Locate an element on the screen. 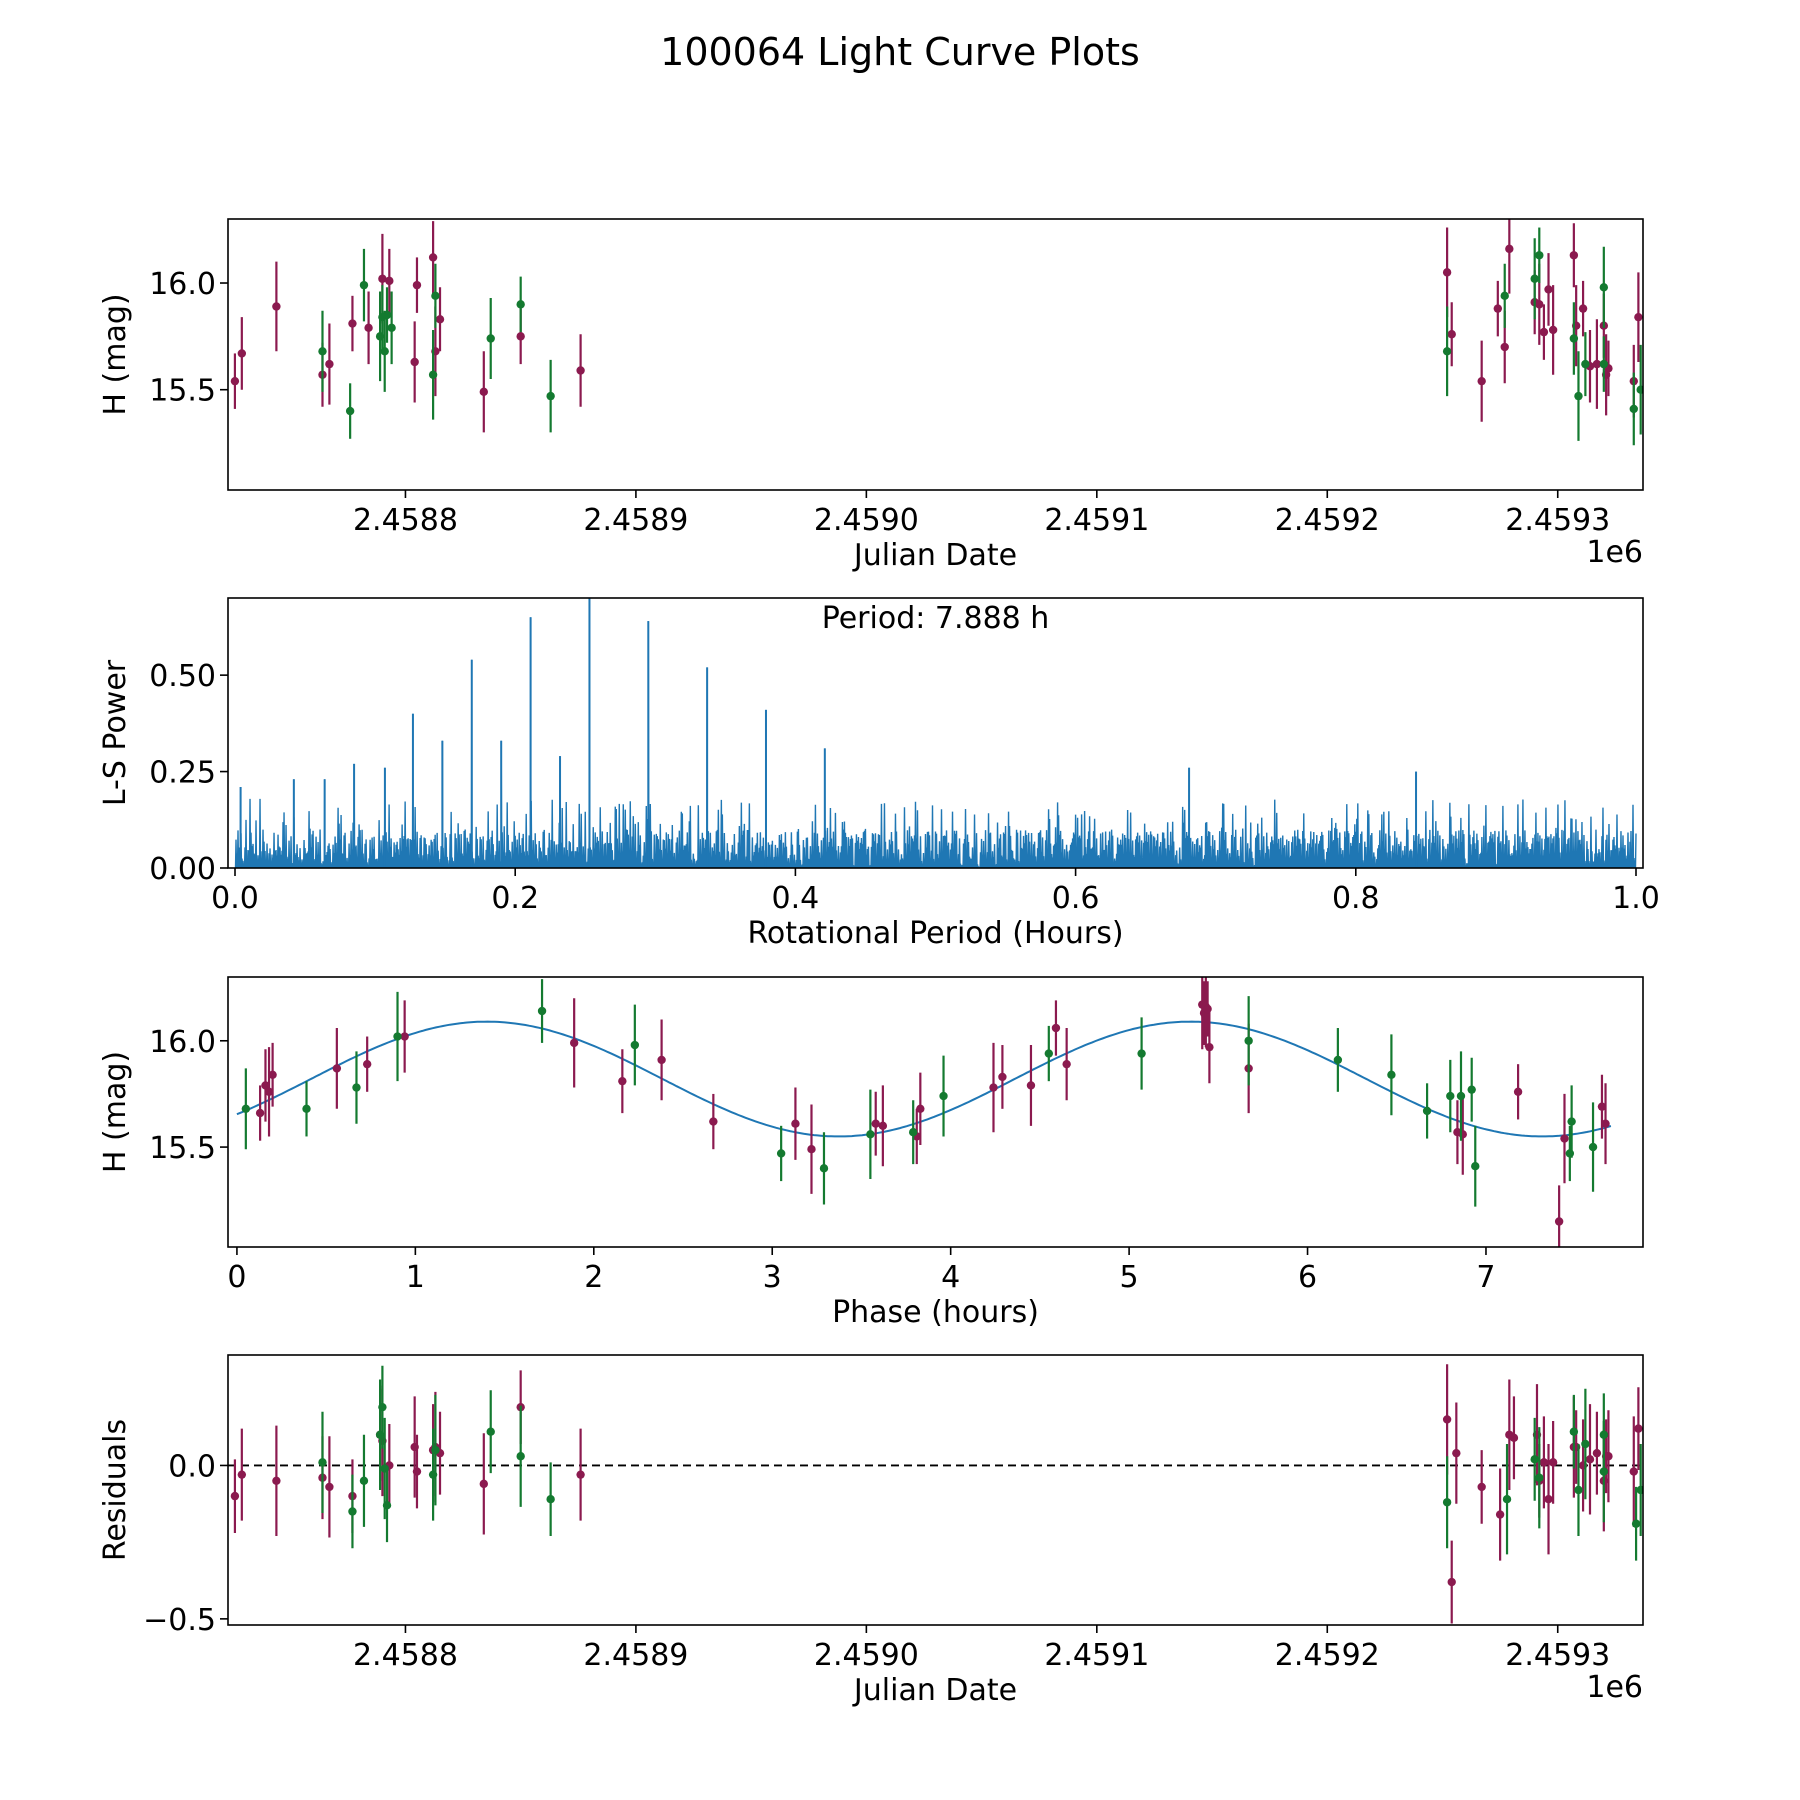 Image resolution: width=1800 pixels, height=1800 pixels. y-tick-label: 15.5 is located at coordinates (182, 1148).